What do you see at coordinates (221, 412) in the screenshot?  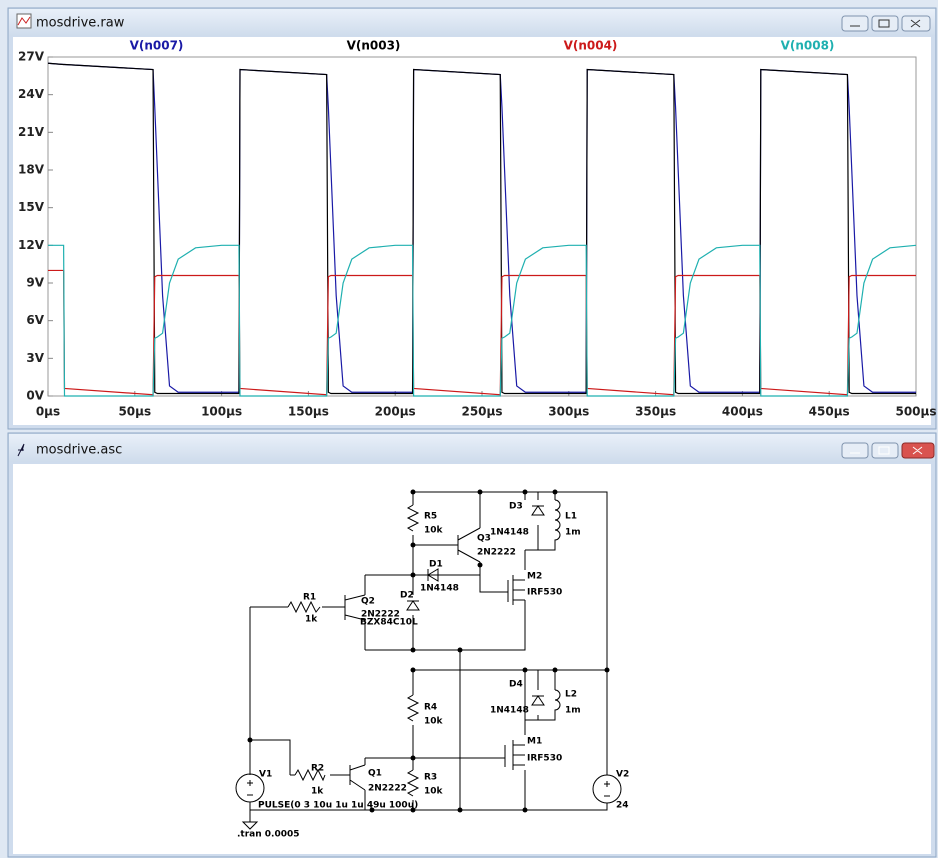 I see `x-tick-label: 100µs` at bounding box center [221, 412].